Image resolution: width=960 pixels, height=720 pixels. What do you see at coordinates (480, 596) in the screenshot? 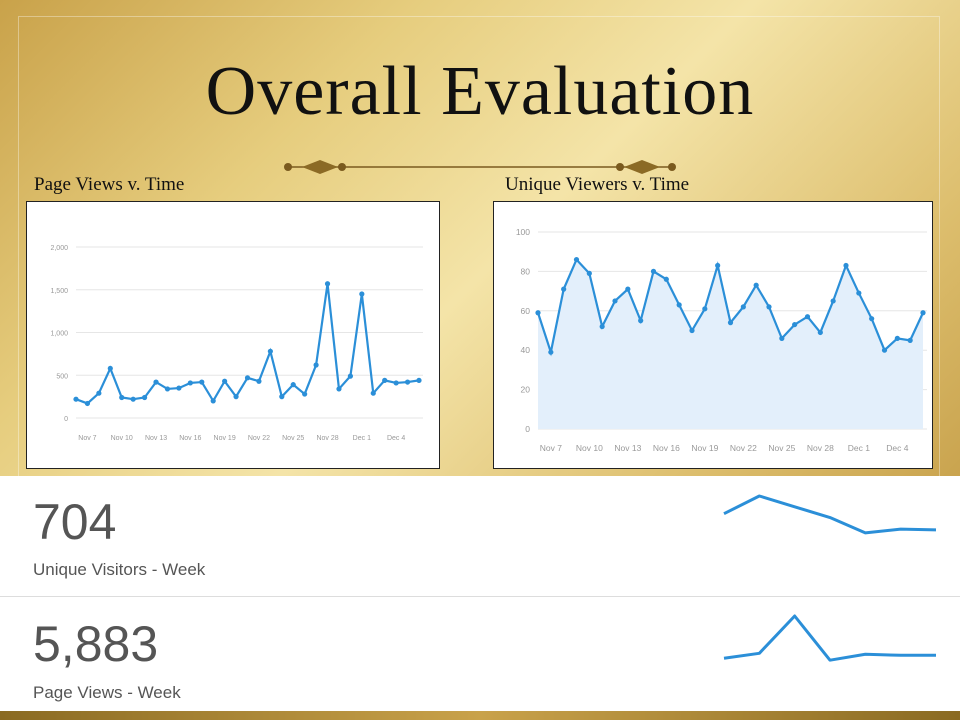
I see `stats-divider` at bounding box center [480, 596].